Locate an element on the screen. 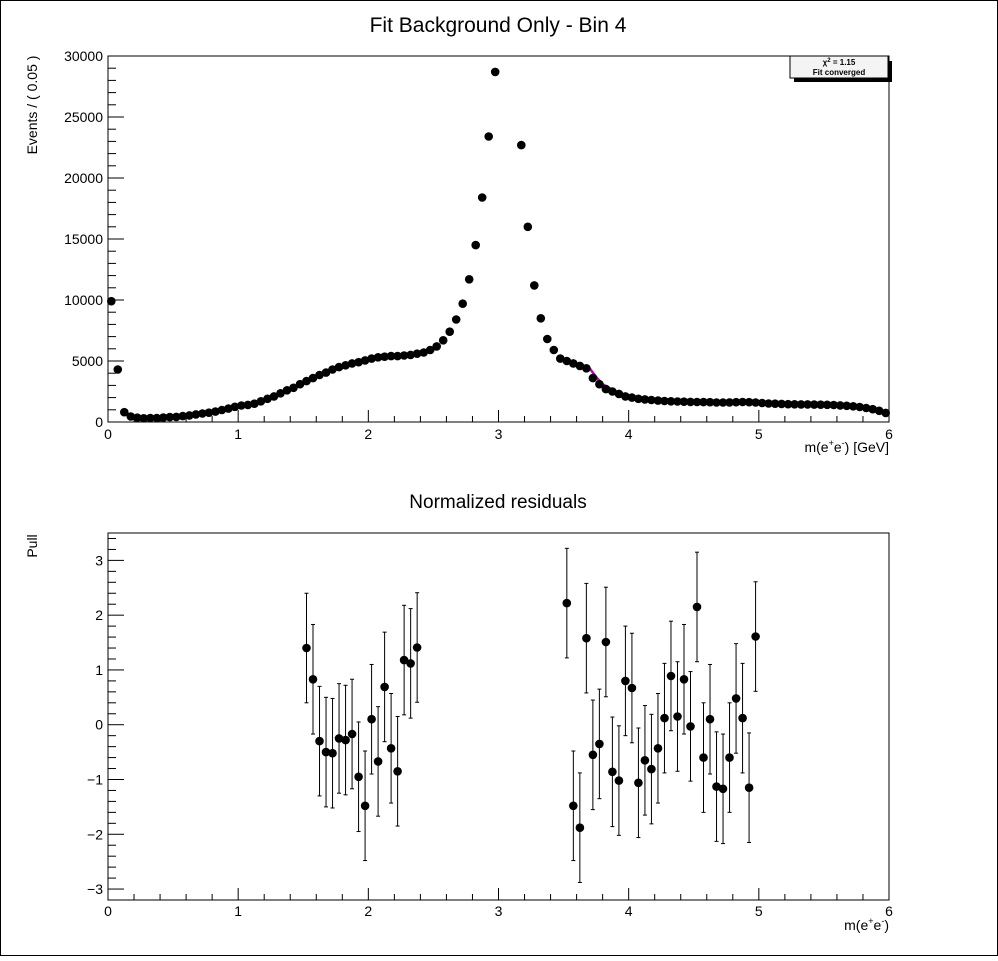 This screenshot has height=961, width=998. top-x-tick-label: 0 is located at coordinates (108, 434).